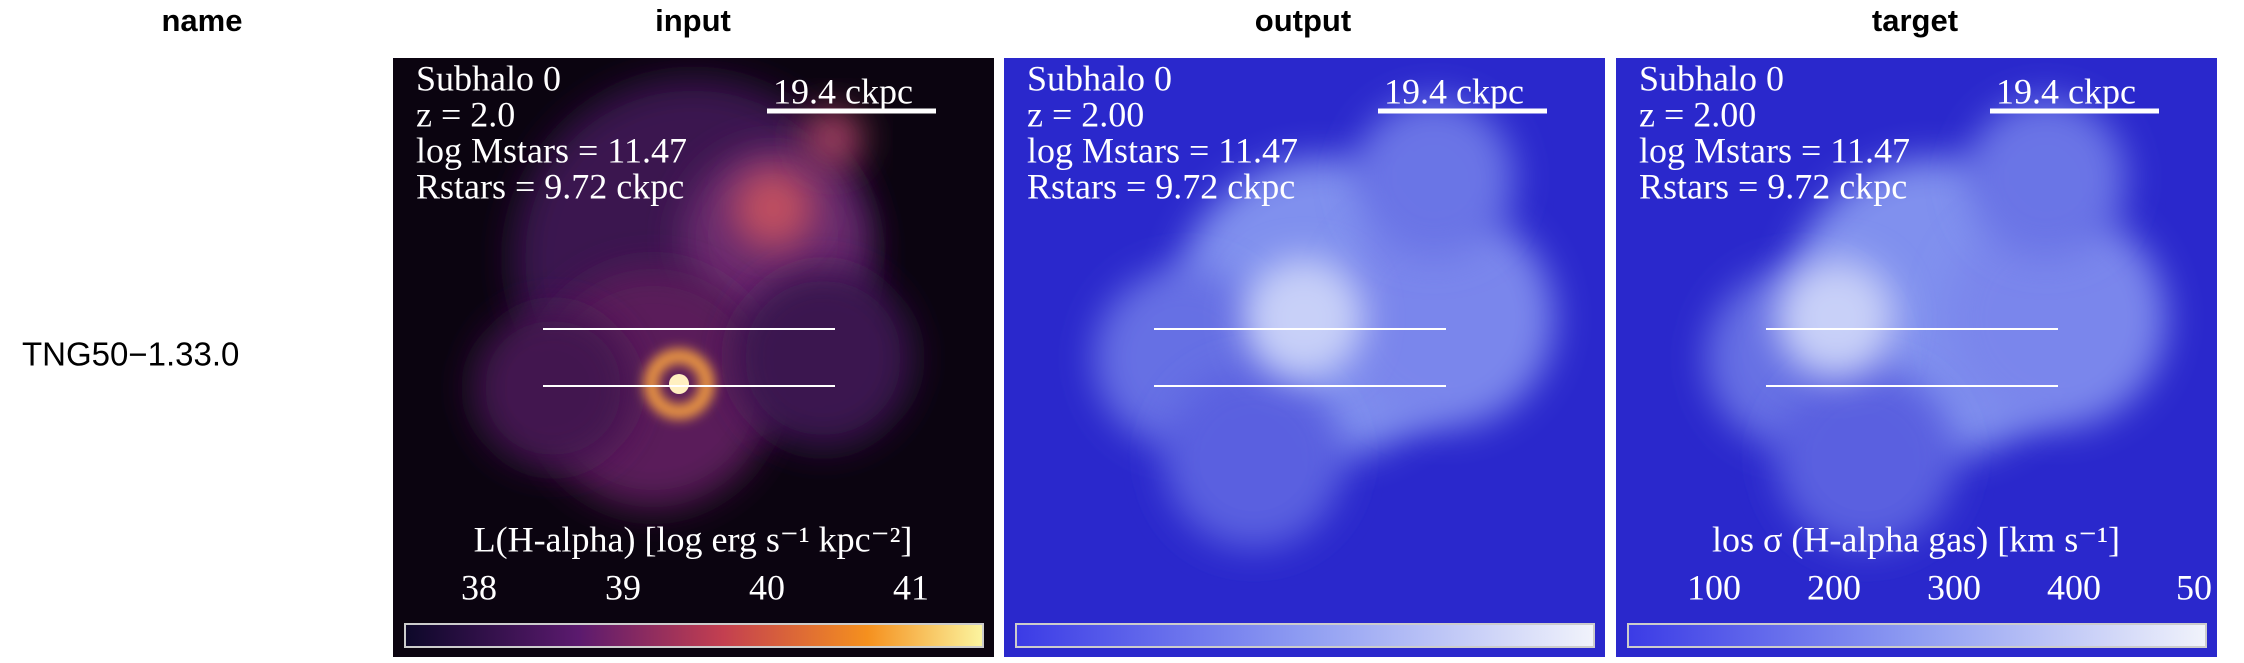  I want to click on colorbar-tick: 39, so click(623, 587).